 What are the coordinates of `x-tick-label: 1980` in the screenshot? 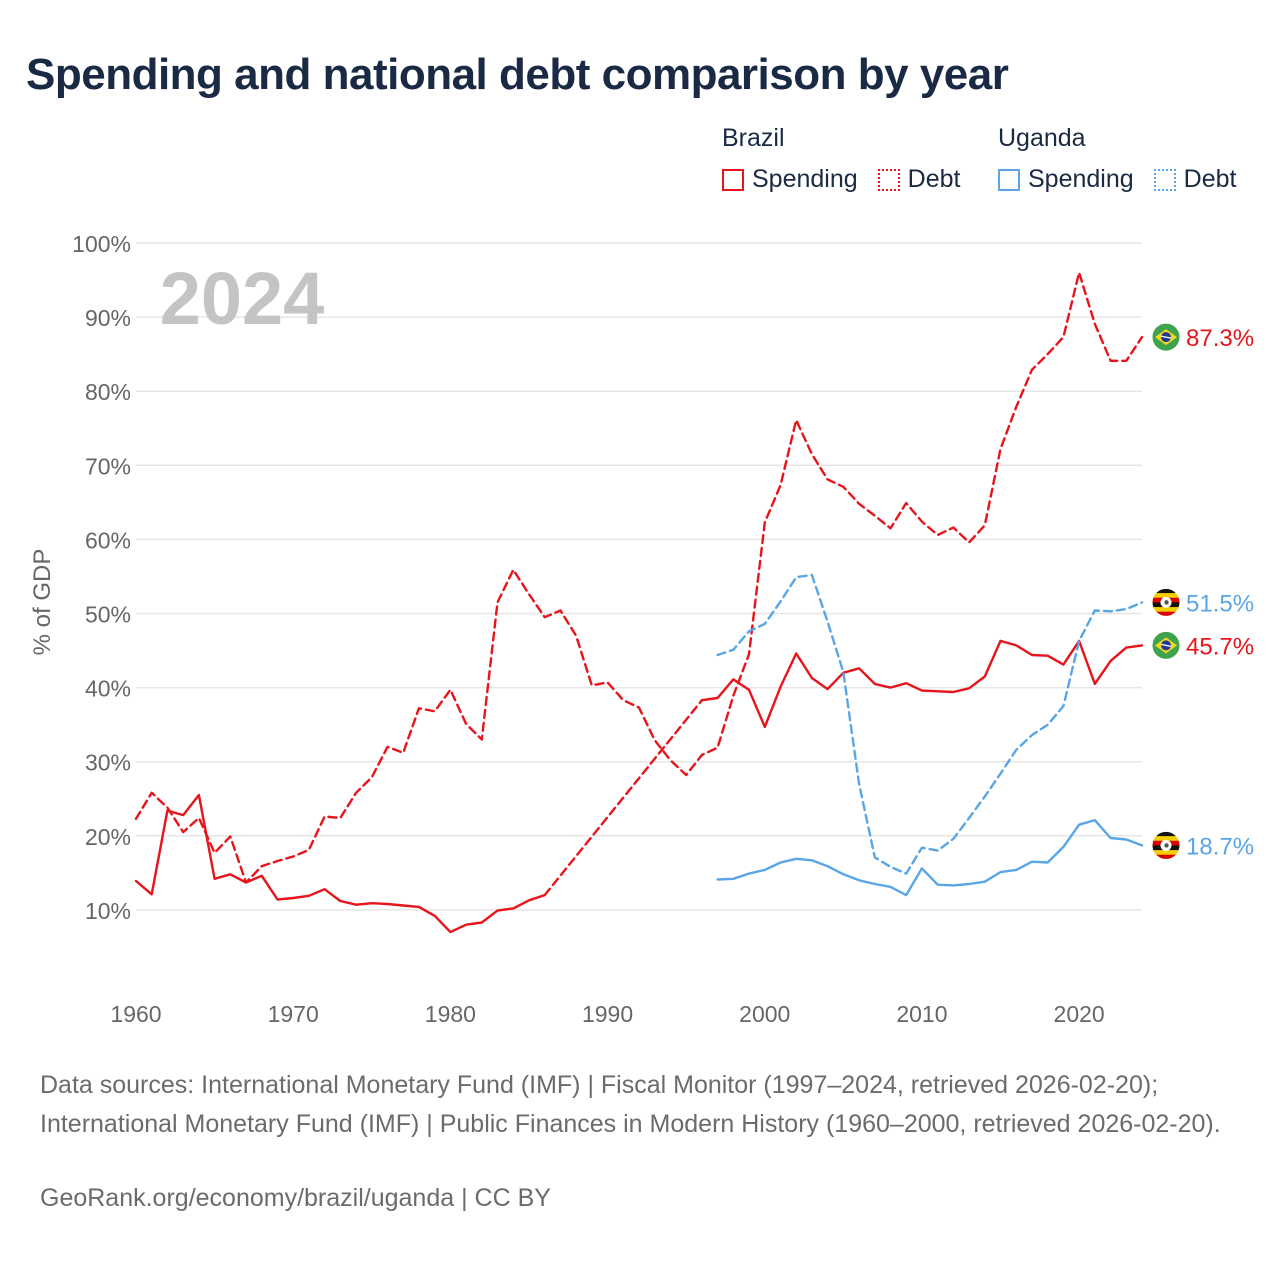 It's located at (450, 1014).